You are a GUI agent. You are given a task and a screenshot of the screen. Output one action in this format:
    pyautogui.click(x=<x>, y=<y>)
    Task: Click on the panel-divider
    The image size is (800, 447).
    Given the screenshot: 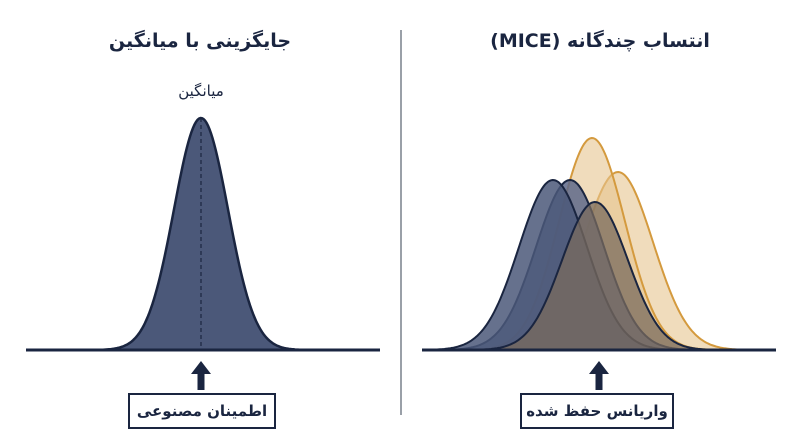 What is the action you would take?
    pyautogui.click(x=401, y=222)
    